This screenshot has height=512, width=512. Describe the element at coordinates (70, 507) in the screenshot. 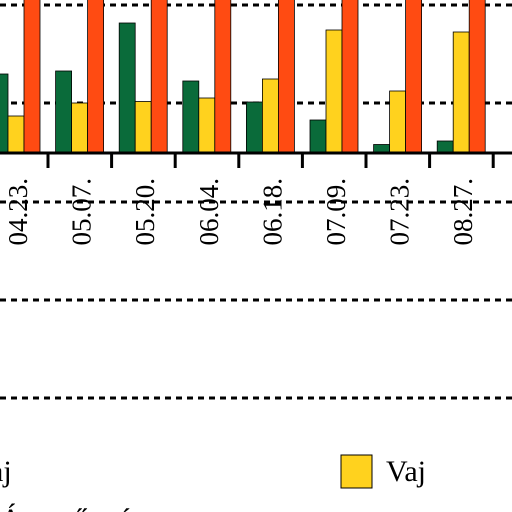

I see `cut-off-footer-text: Átvevő át` at that location.